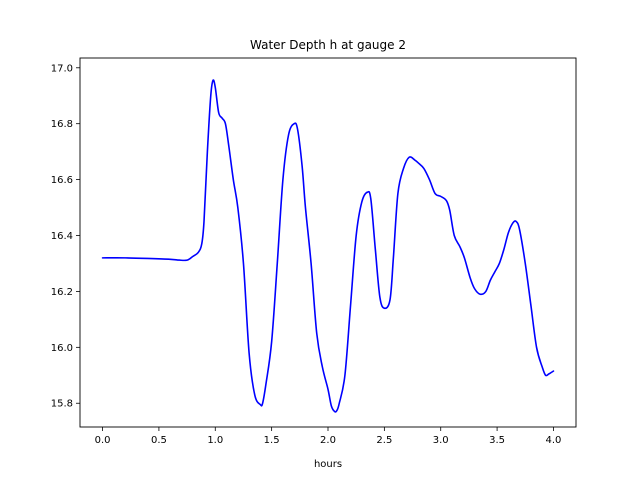 The width and height of the screenshot is (640, 484). Describe the element at coordinates (103, 440) in the screenshot. I see `x-tick-label: 0.0` at that location.